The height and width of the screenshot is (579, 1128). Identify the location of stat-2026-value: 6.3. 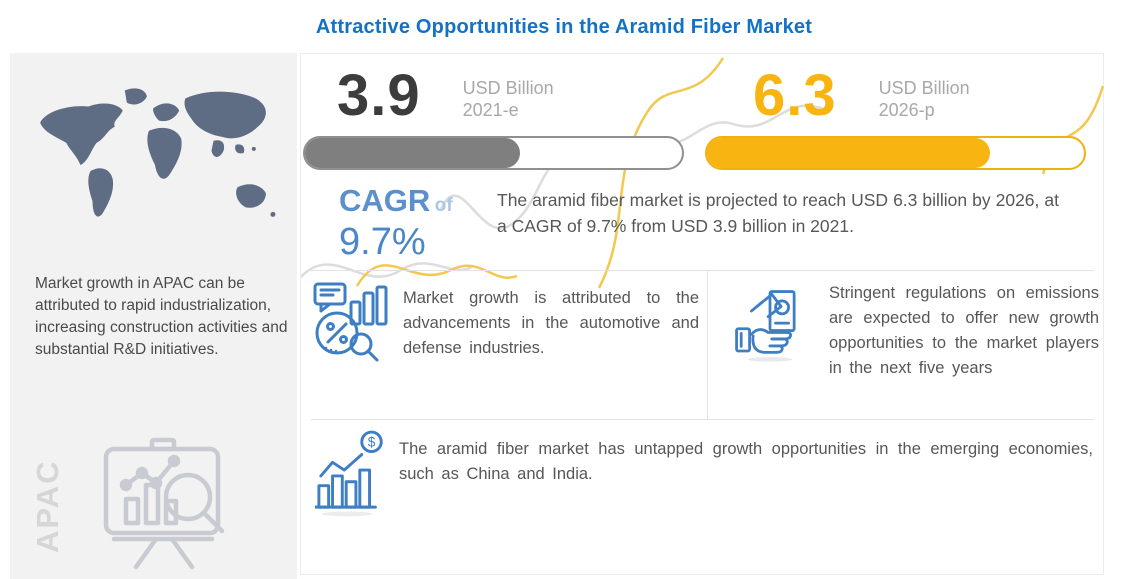
(795, 95).